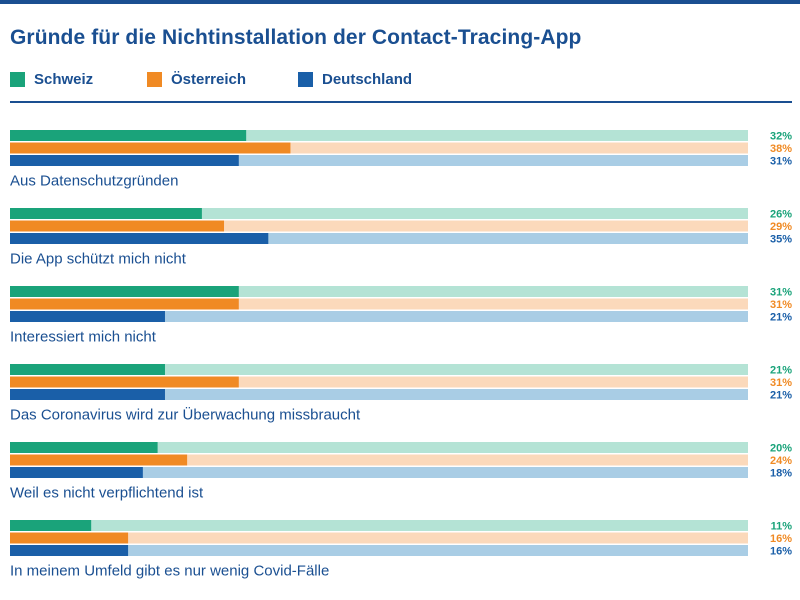 The height and width of the screenshot is (600, 800). I want to click on legend-label-oesterreich: Österreich, so click(209, 79).